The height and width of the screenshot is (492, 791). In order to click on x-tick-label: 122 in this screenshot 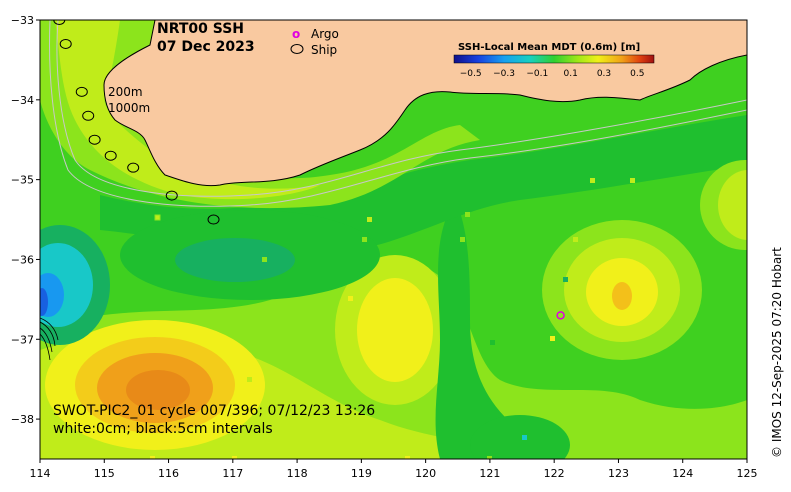, I will do `click(554, 473)`.